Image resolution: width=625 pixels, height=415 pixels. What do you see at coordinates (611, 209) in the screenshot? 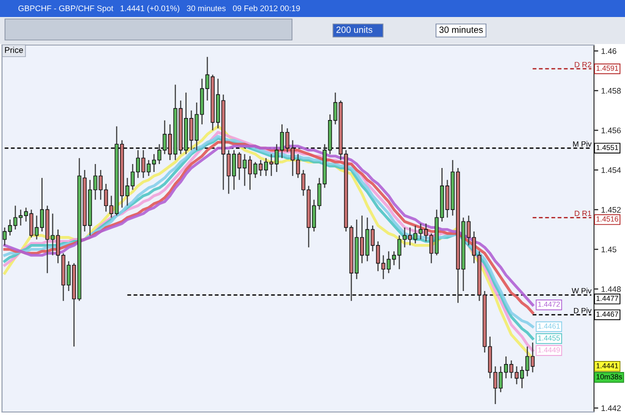
I see `y-tick-label: 1.452` at bounding box center [611, 209].